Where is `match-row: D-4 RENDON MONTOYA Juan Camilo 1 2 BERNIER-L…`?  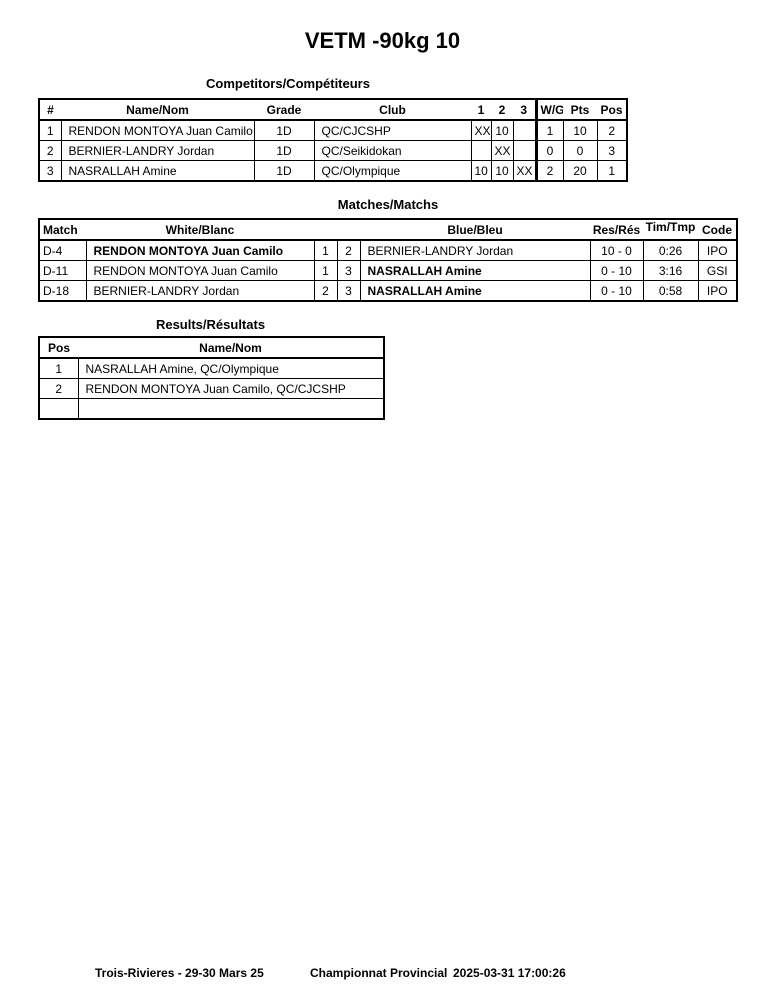
match-row: D-4 RENDON MONTOYA Juan Camilo 1 2 BERNIER-L… is located at coordinates (388, 250).